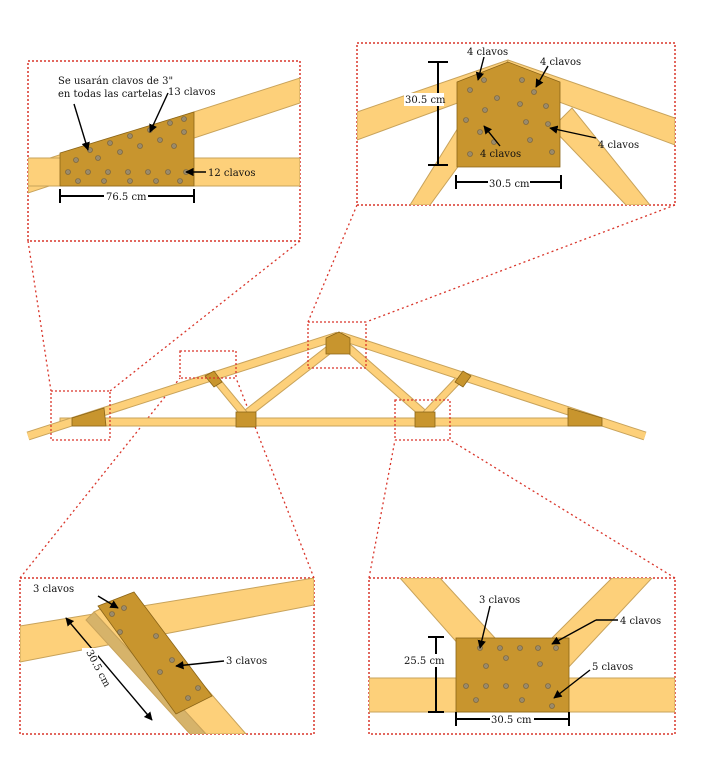  What do you see at coordinates (250, 381) in the screenshot?
I see `truss-detail-markers` at bounding box center [250, 381].